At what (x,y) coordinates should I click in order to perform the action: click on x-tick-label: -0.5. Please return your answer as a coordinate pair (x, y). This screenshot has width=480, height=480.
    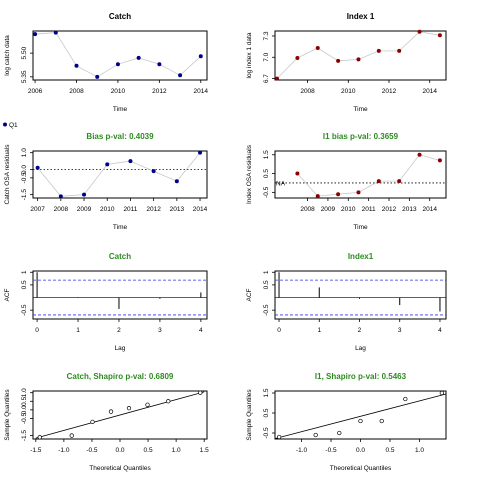
    Looking at the image, I should click on (92, 450).